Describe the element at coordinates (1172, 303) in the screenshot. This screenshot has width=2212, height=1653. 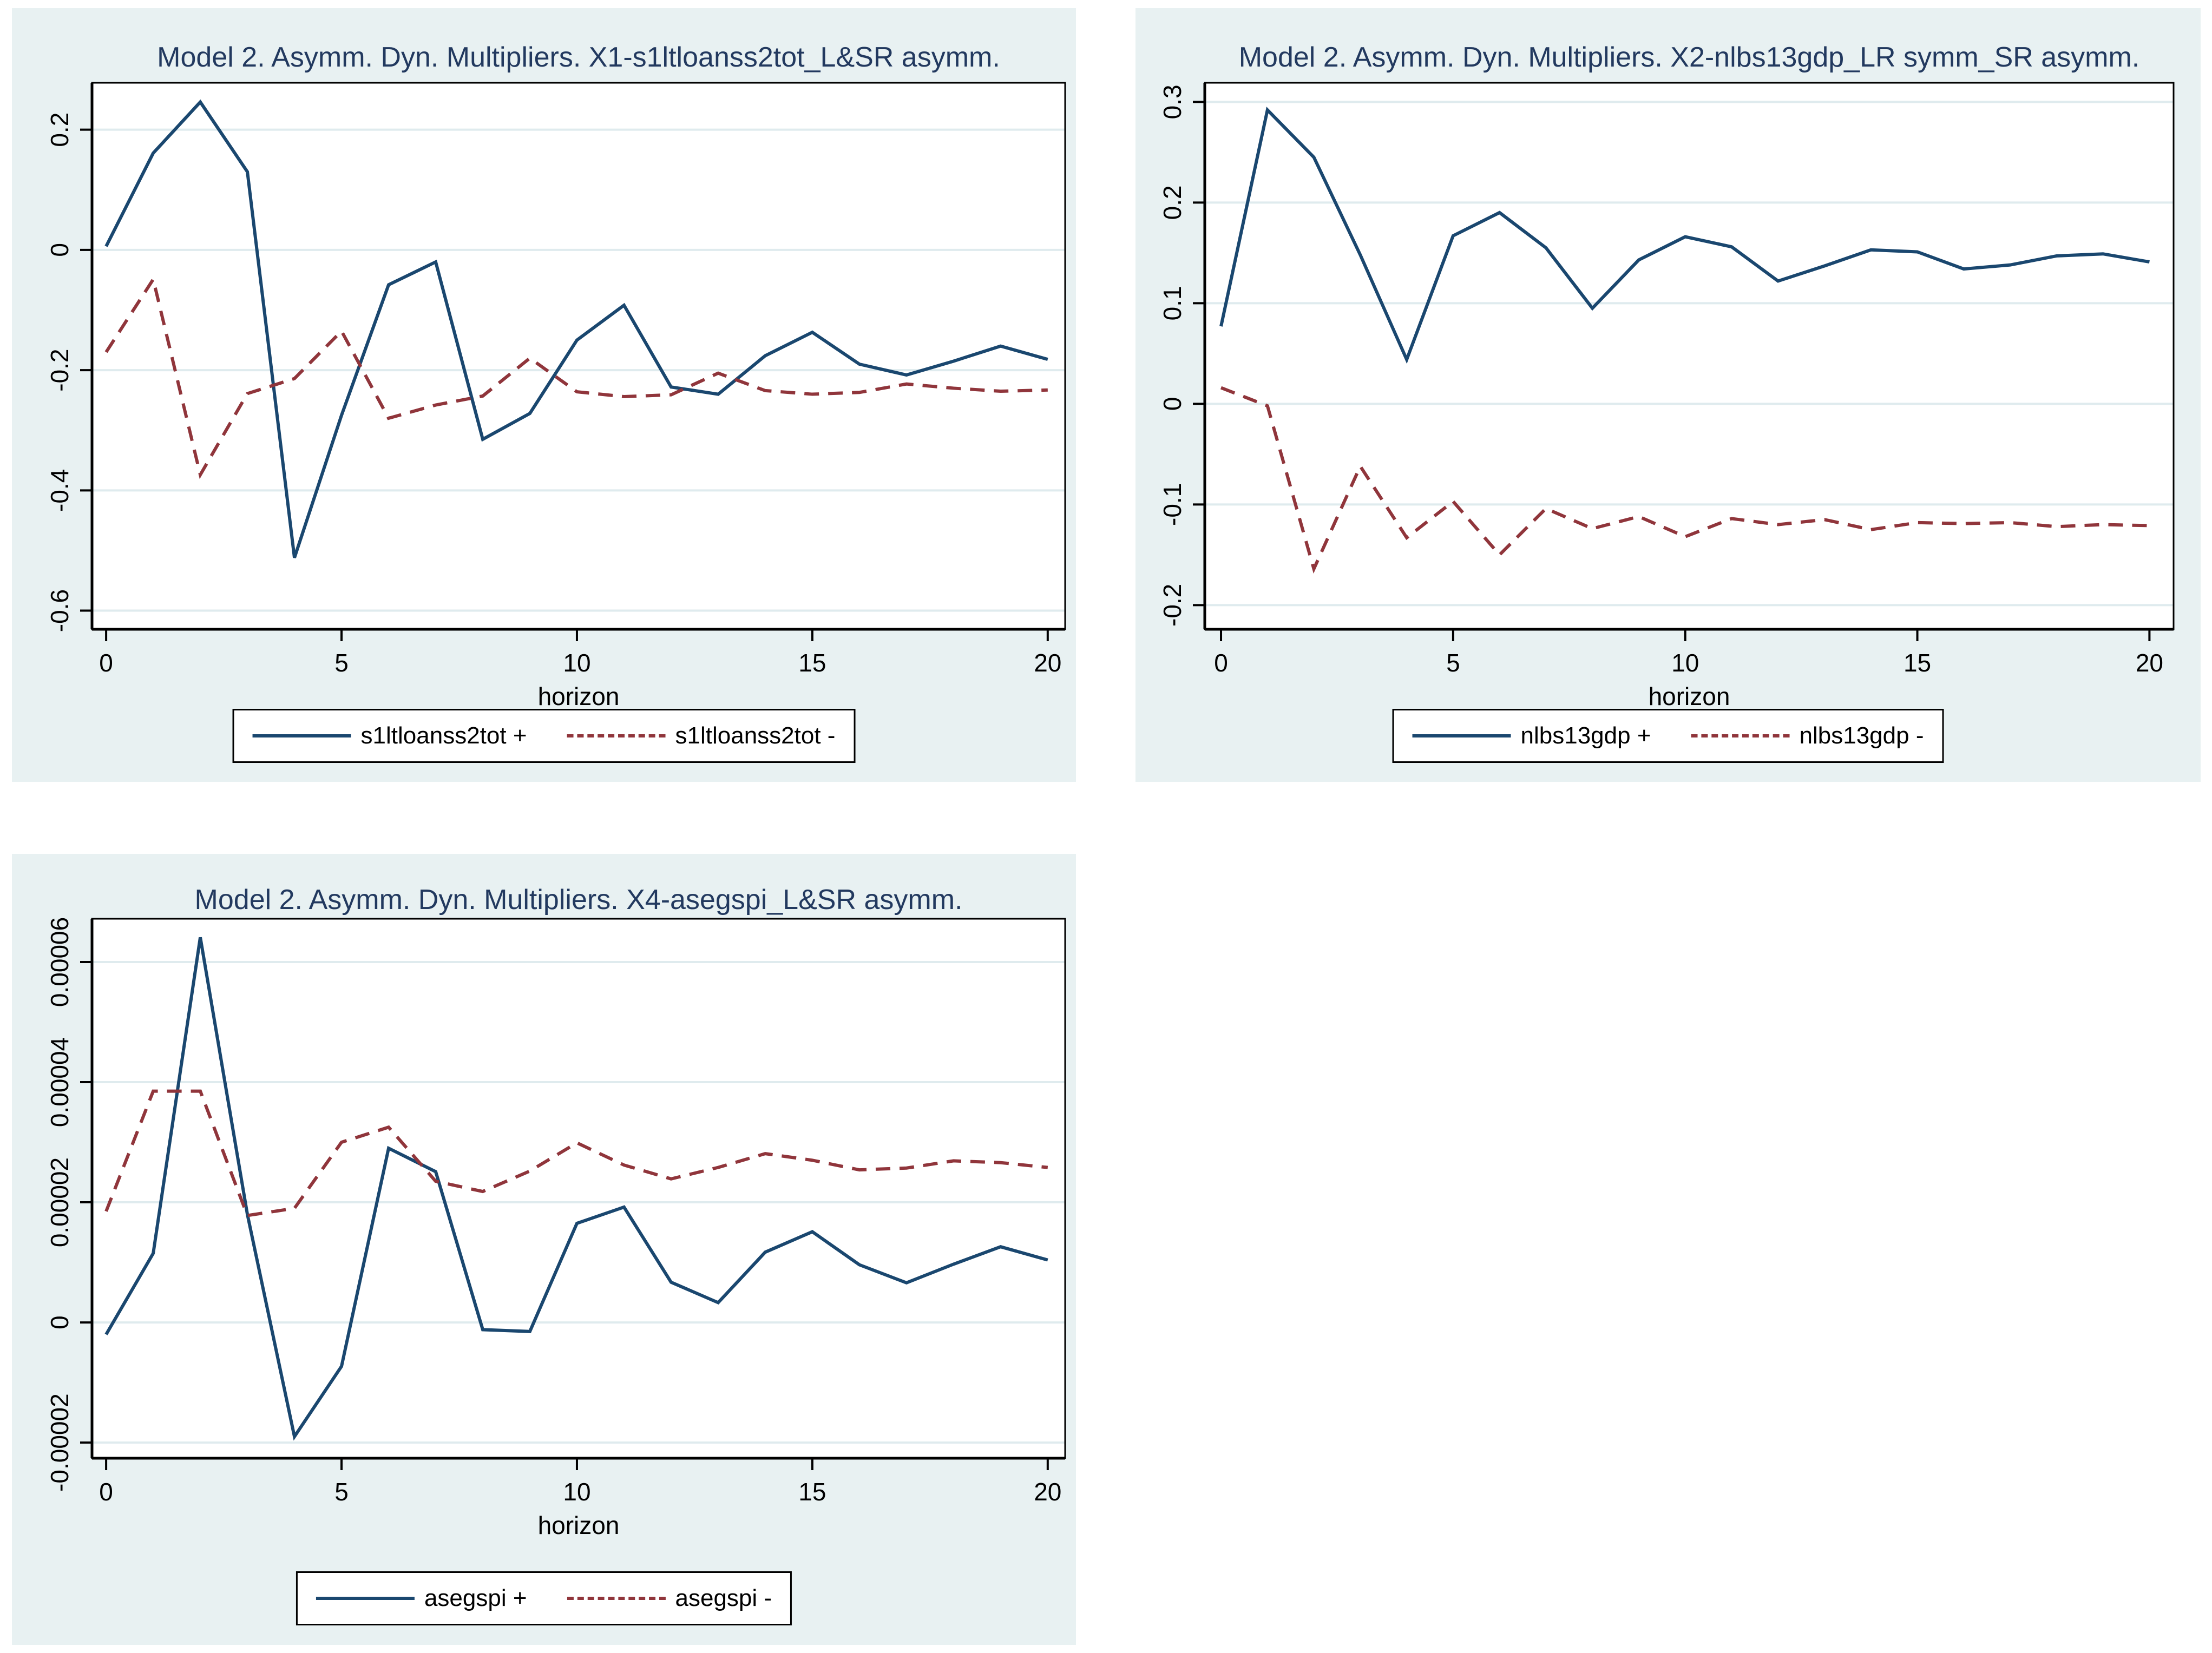
I see `svg-text: 0.1` at that location.